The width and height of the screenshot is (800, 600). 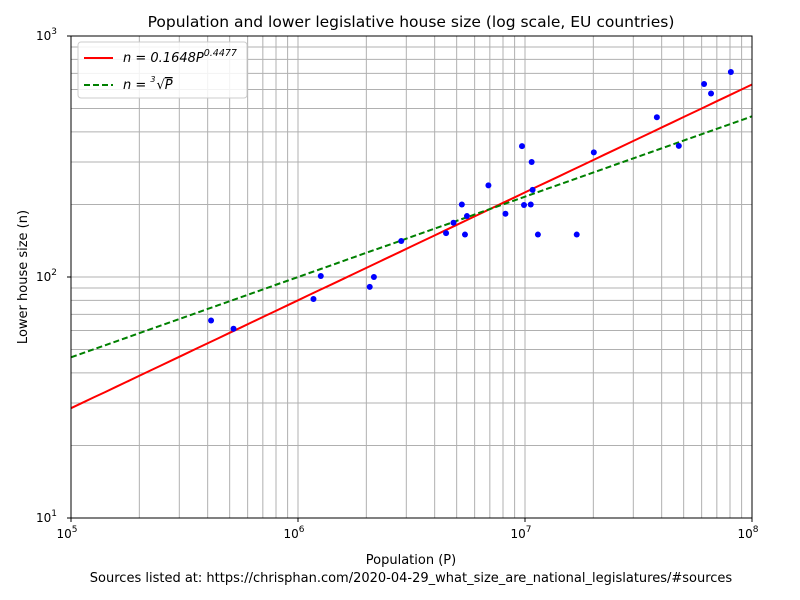 I want to click on y-tick-label: 10¹, so click(x=46, y=517).